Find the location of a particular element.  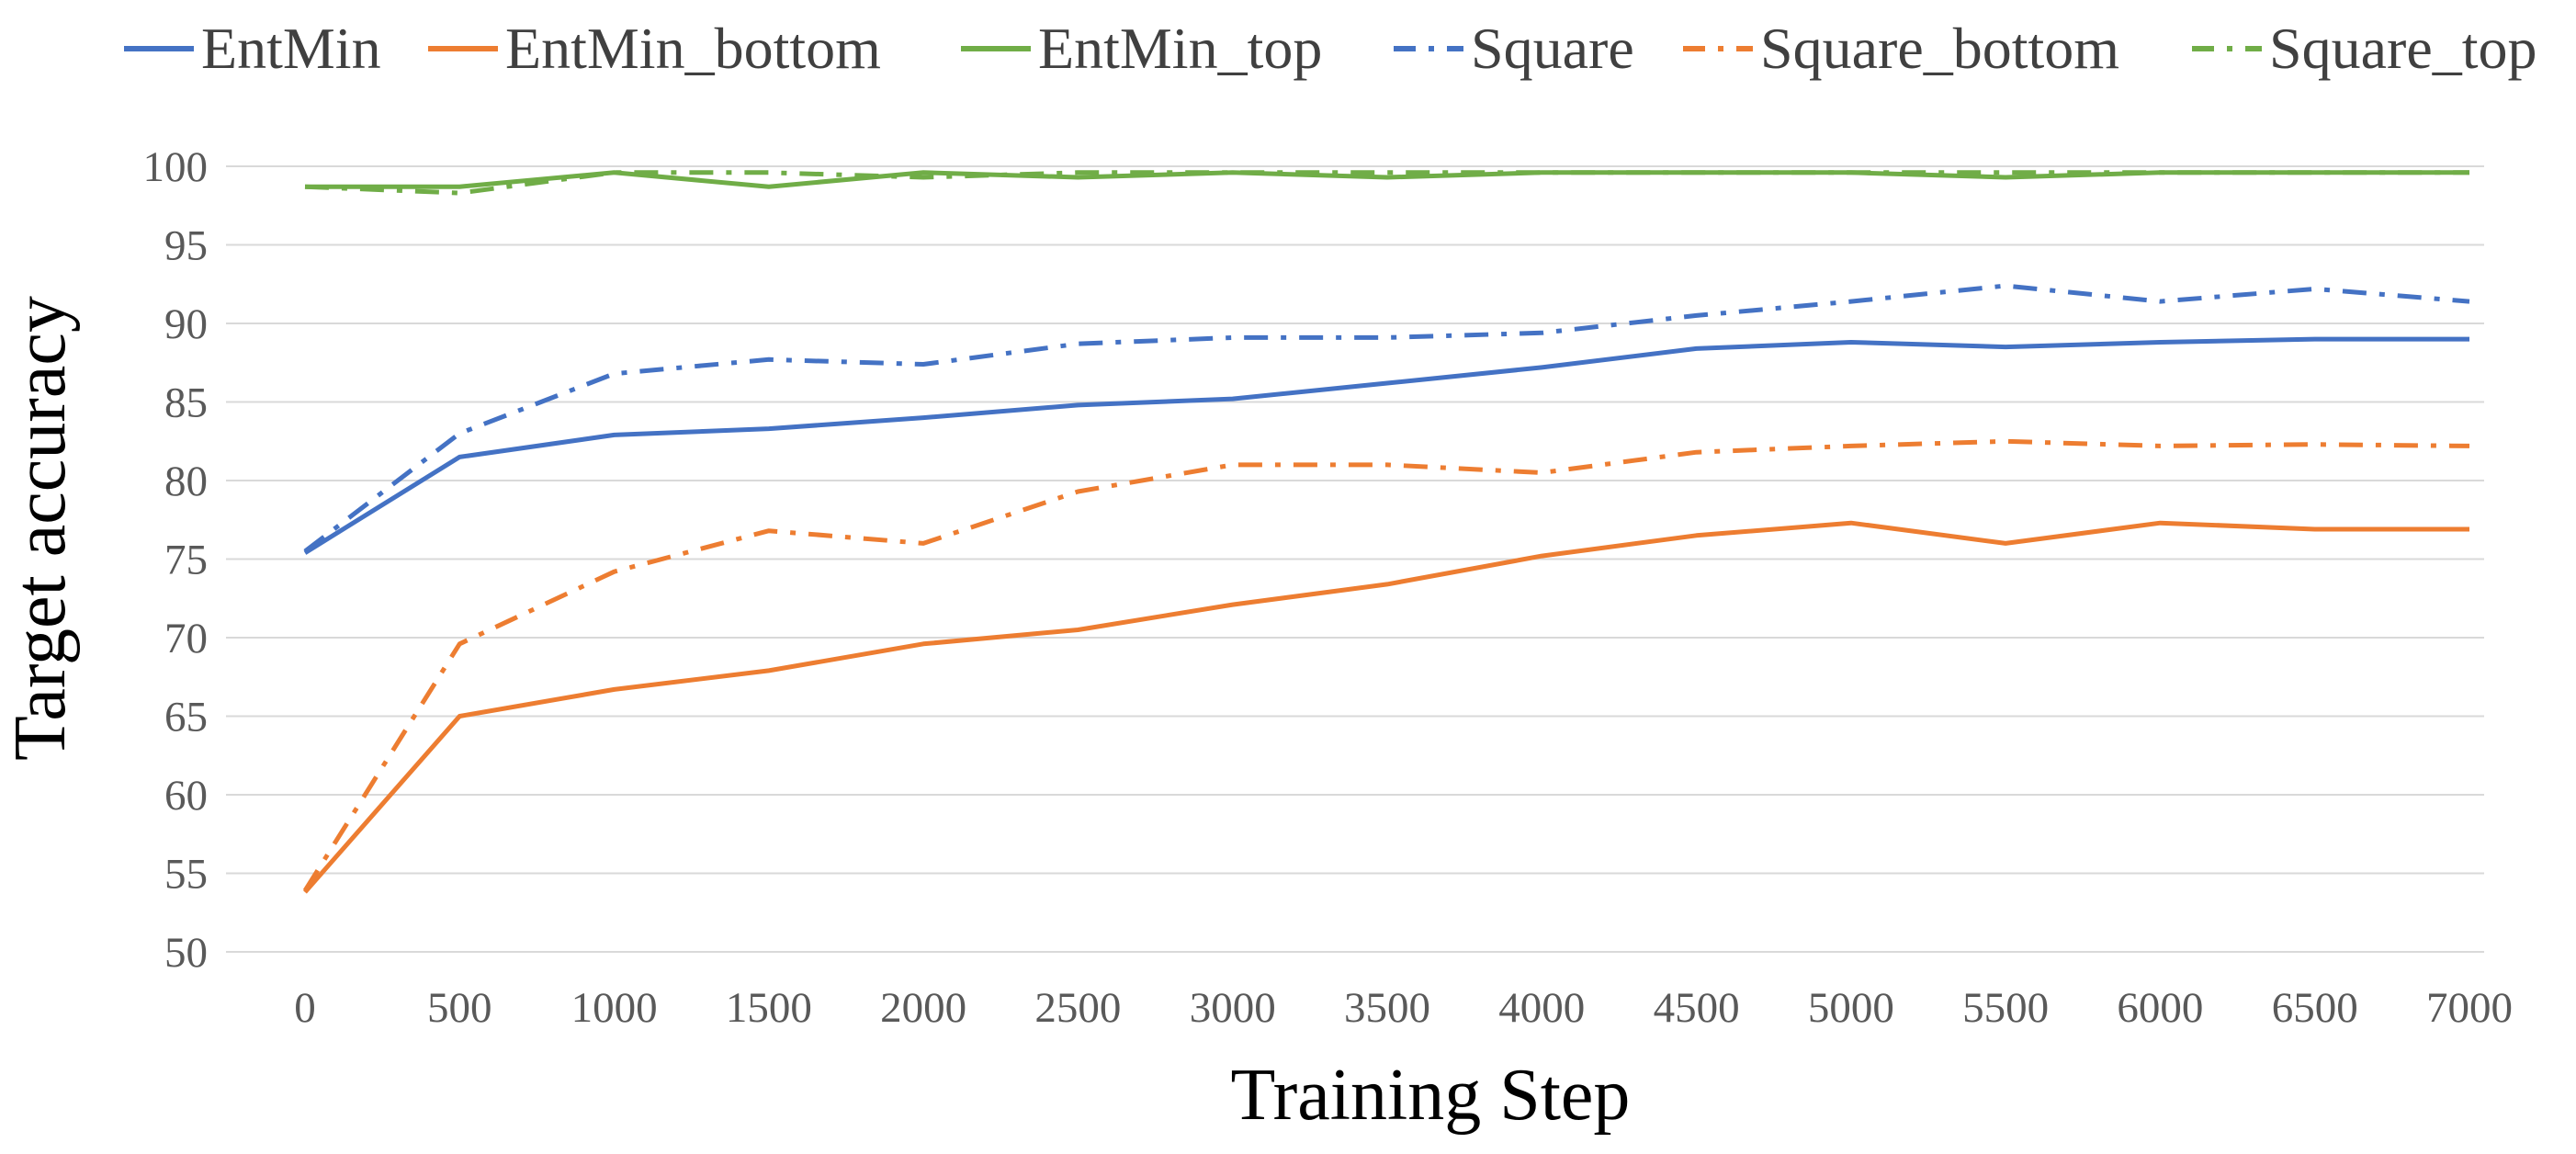

y-axis-title: Target accuracy is located at coordinates (40, 528).